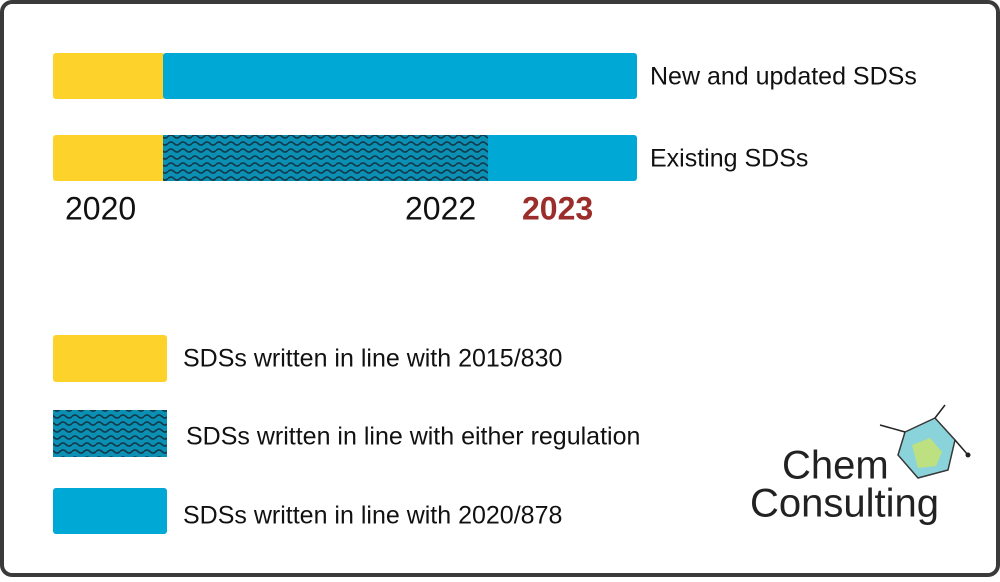  I want to click on legend-label: SDSs written in line with 2015/830, so click(372, 359).